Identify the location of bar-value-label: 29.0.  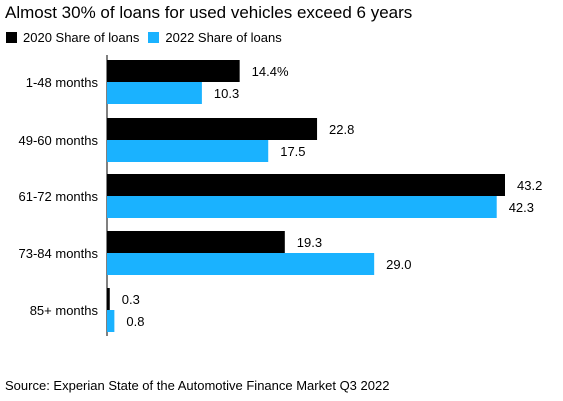
(398, 264).